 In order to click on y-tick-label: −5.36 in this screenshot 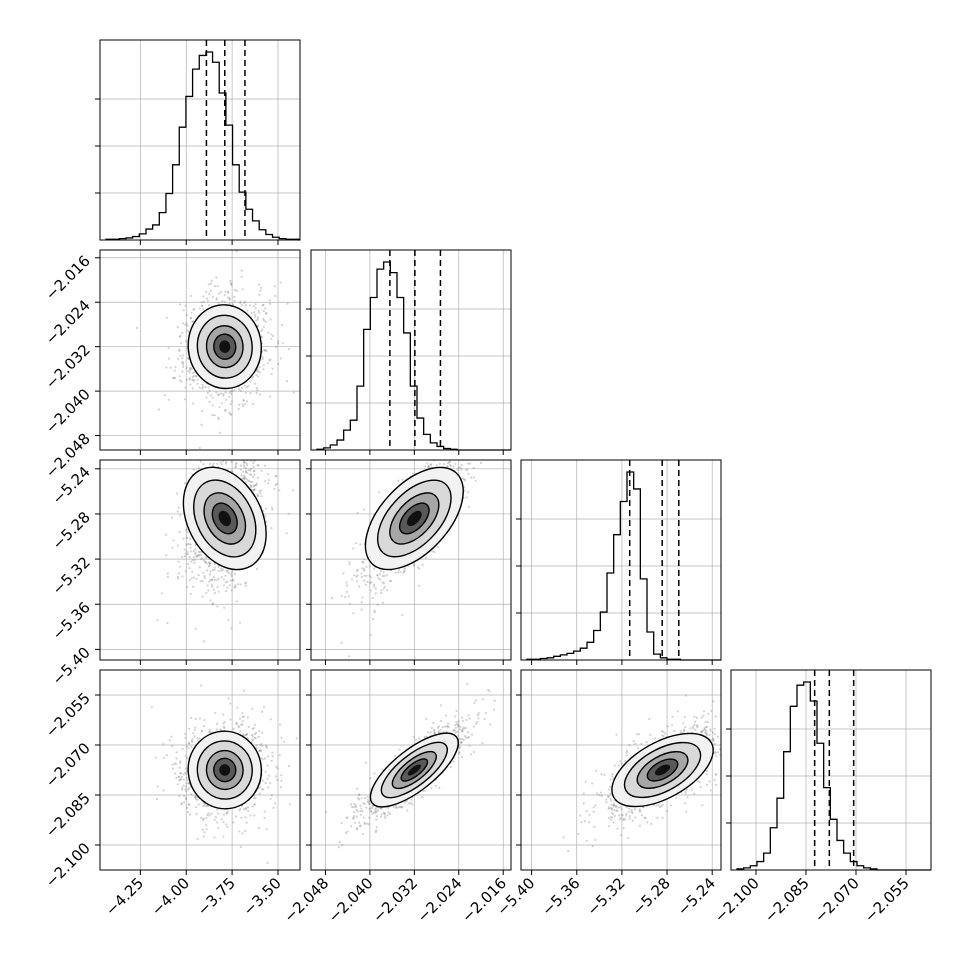, I will do `click(71, 620)`.